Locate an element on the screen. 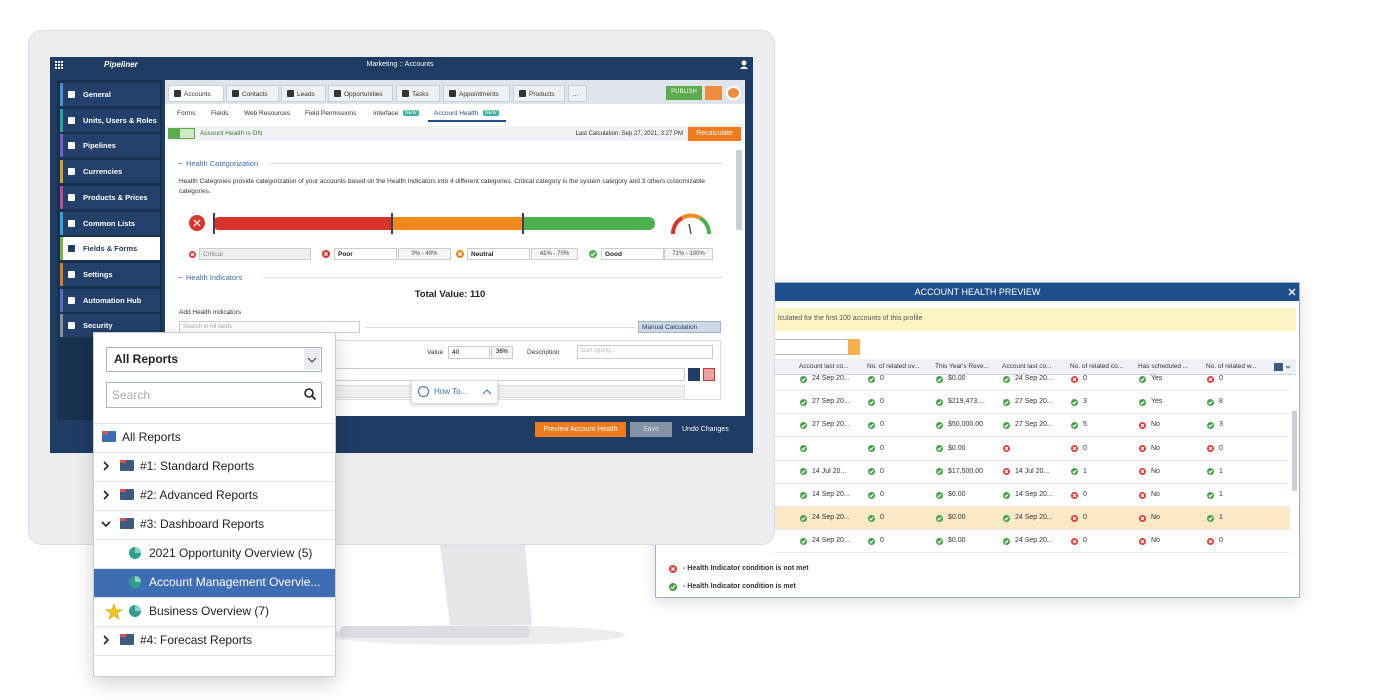 The height and width of the screenshot is (700, 1400). help-icon-button is located at coordinates (733, 93).